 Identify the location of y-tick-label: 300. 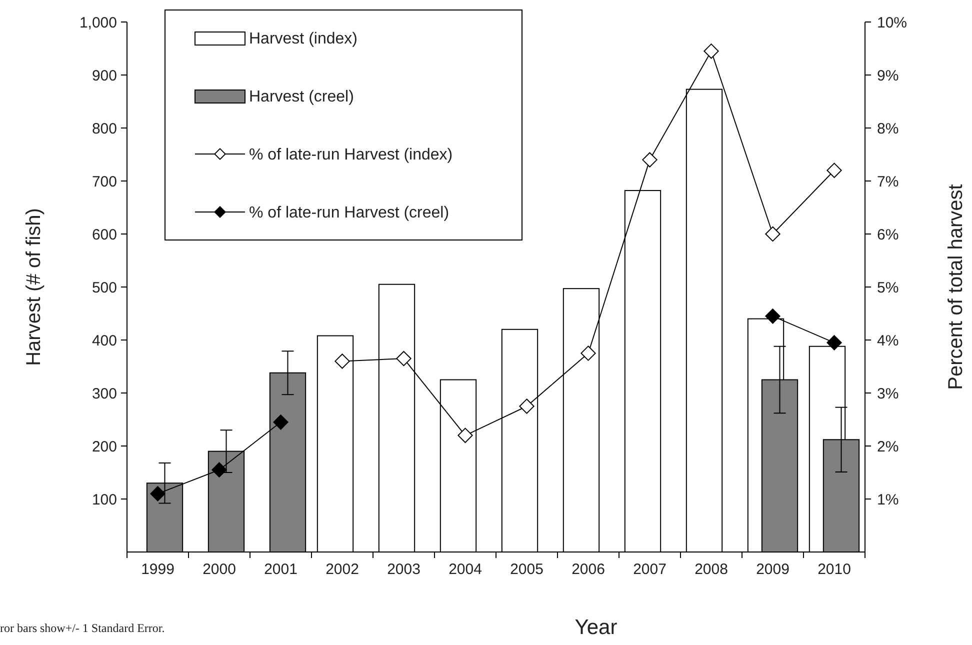
(104, 393).